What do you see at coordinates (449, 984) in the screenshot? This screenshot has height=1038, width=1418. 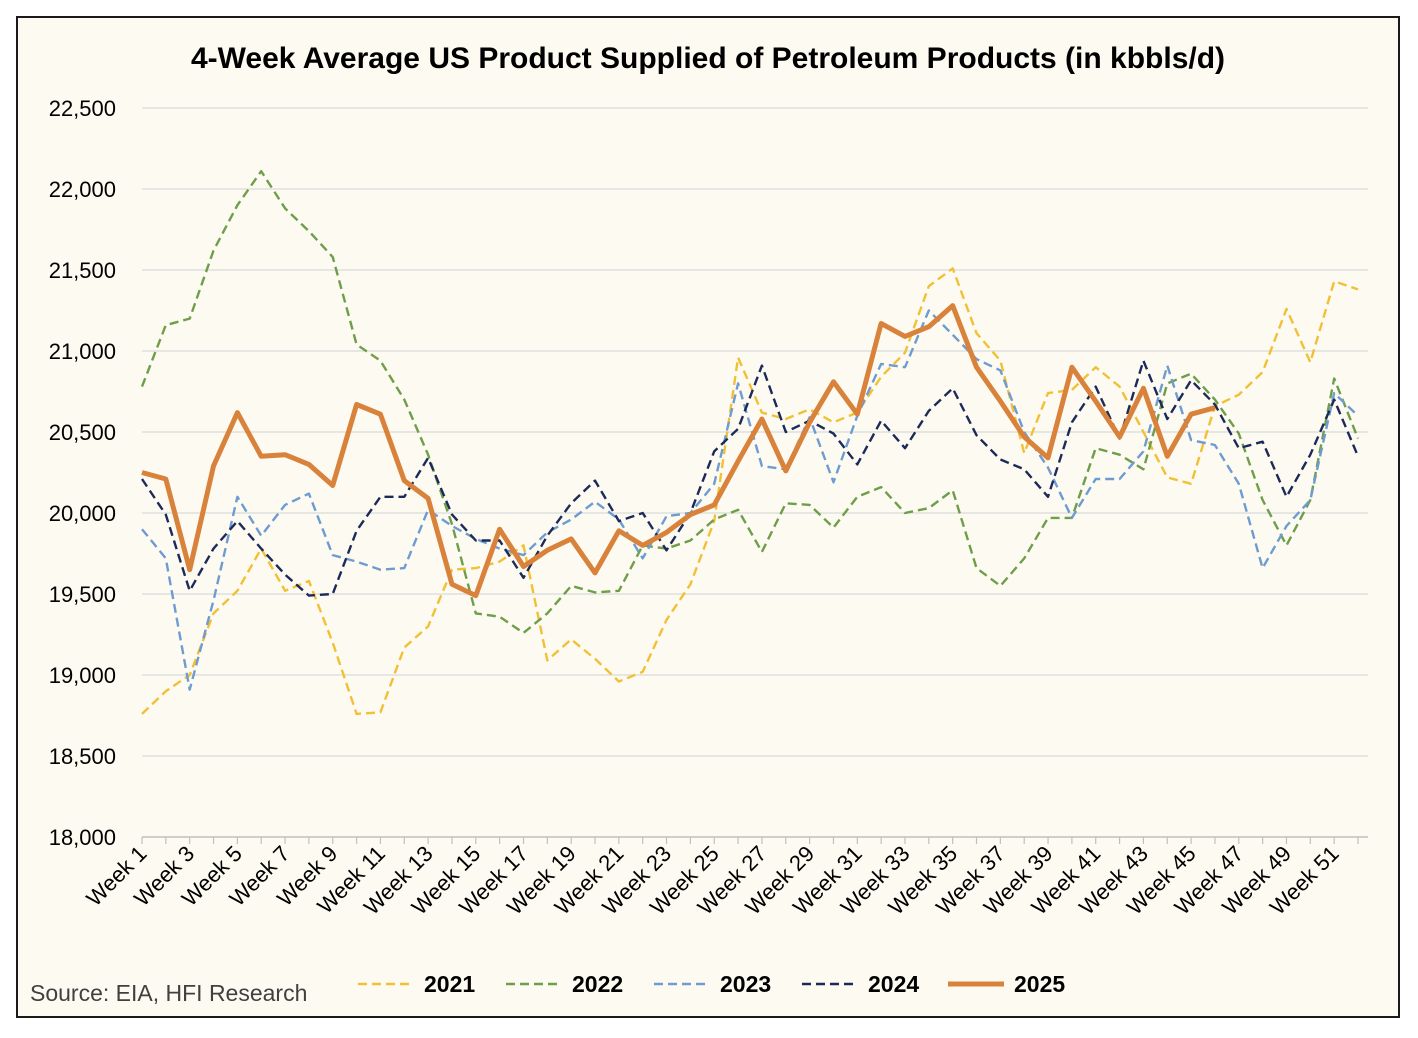 I see `legend-label-2021: 2021` at bounding box center [449, 984].